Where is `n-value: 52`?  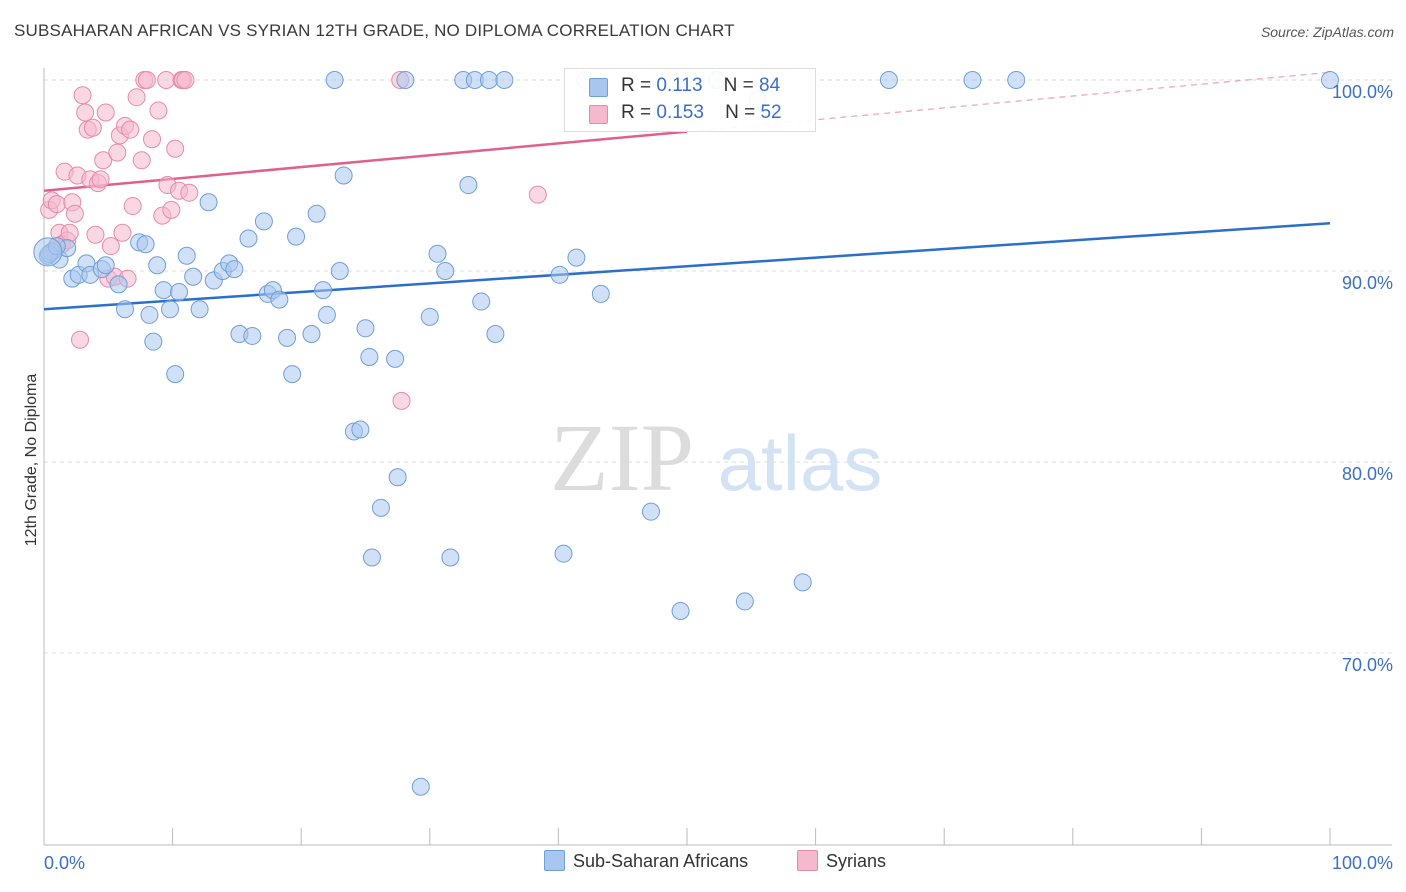
n-value: 52 is located at coordinates (771, 112).